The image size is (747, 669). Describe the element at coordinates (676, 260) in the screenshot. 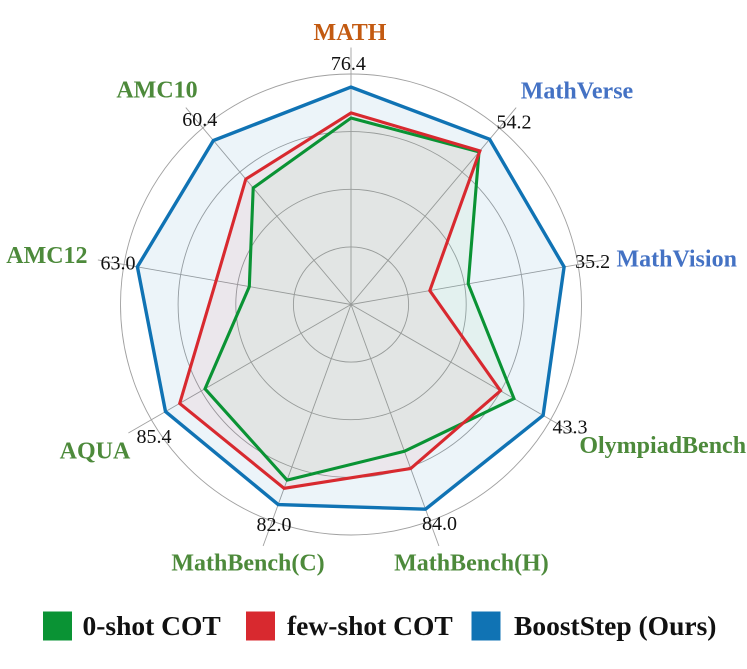

I see `svg-text: MathVision` at that location.